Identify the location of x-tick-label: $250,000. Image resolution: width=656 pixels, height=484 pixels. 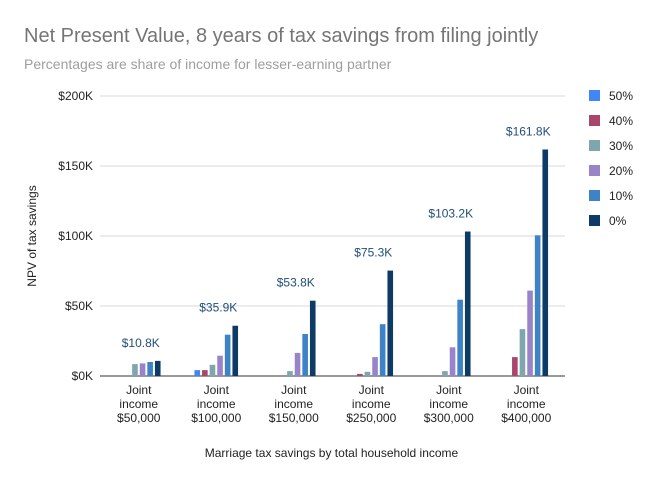
(371, 418).